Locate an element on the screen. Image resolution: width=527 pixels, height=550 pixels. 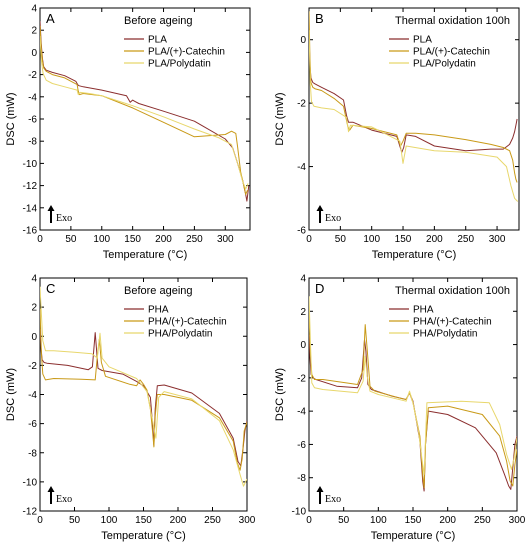
panel-letter: C is located at coordinates (50, 288).